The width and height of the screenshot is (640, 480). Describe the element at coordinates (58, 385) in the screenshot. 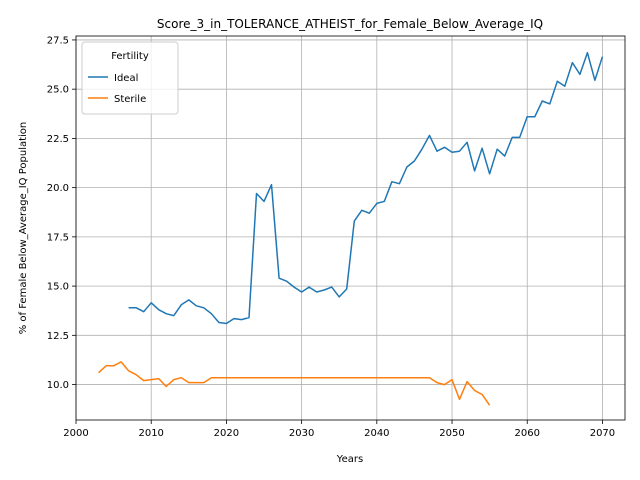

I see `y-tick-label: 10.0` at that location.